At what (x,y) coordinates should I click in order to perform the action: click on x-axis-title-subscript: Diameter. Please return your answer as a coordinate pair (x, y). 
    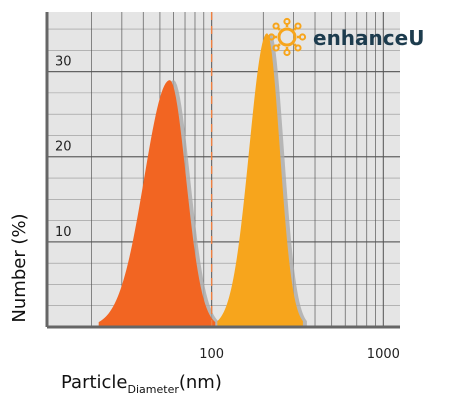
    Looking at the image, I should click on (154, 388).